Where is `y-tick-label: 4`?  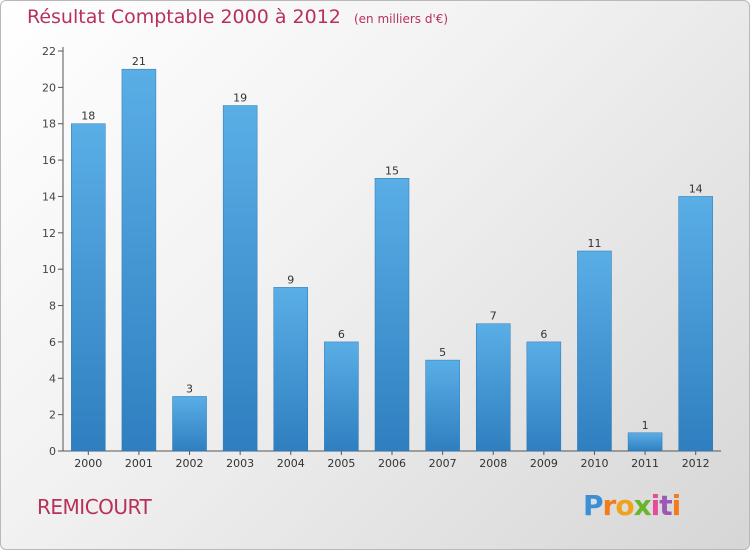
y-tick-label: 4 is located at coordinates (52, 378).